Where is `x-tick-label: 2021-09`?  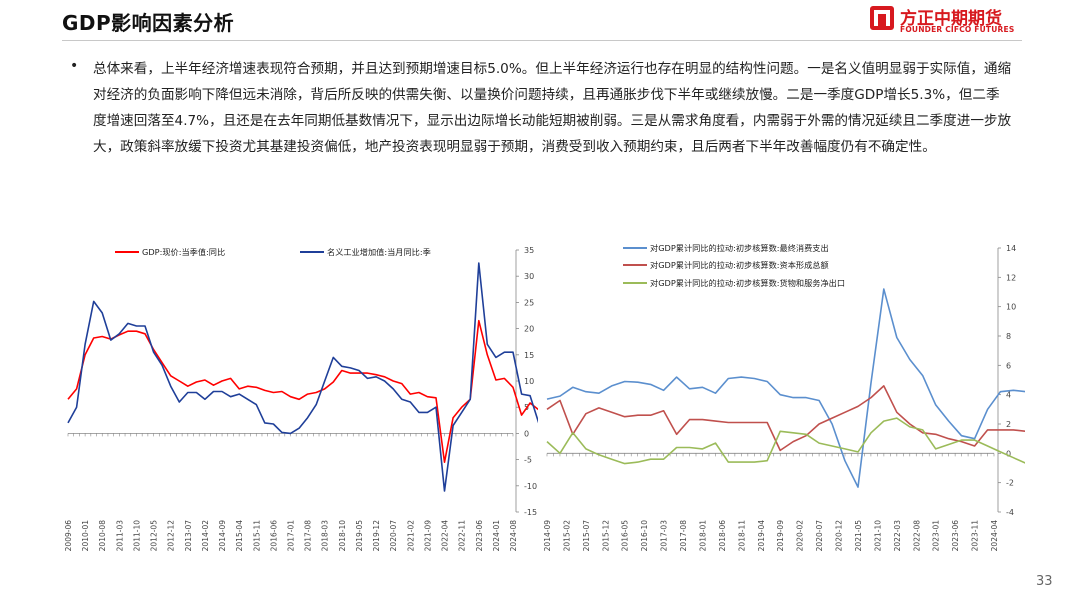
x-tick-label: 2021-09 is located at coordinates (427, 536).